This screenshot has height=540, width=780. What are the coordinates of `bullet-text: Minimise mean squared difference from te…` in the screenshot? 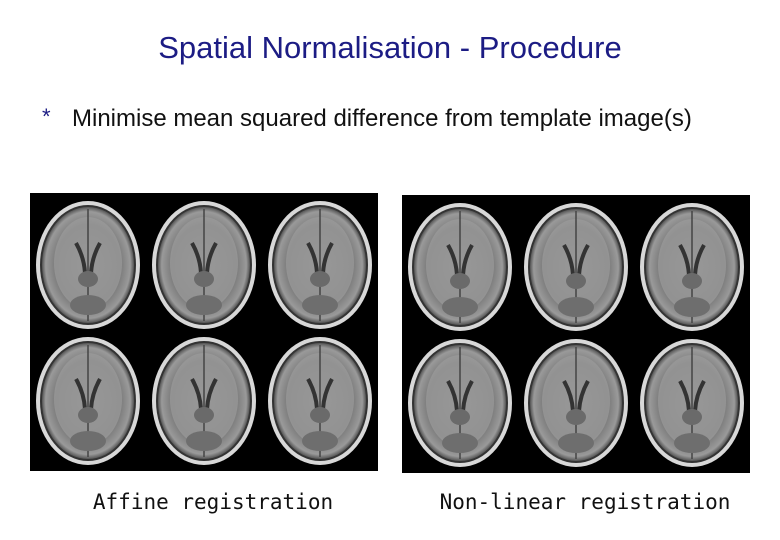 It's located at (382, 118).